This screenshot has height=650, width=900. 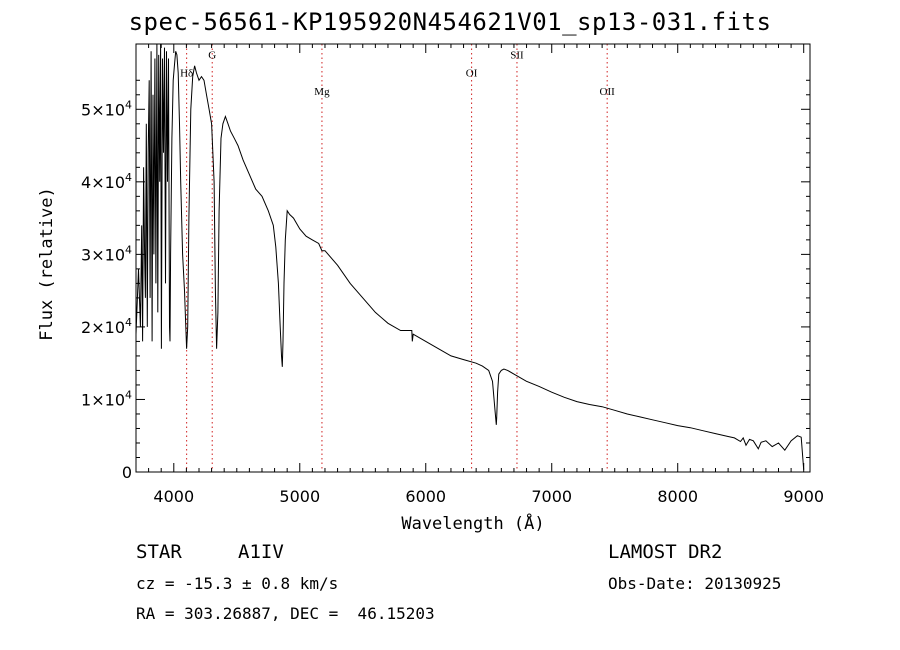 What do you see at coordinates (665, 552) in the screenshot?
I see `survey-name: LAMOST DR2` at bounding box center [665, 552].